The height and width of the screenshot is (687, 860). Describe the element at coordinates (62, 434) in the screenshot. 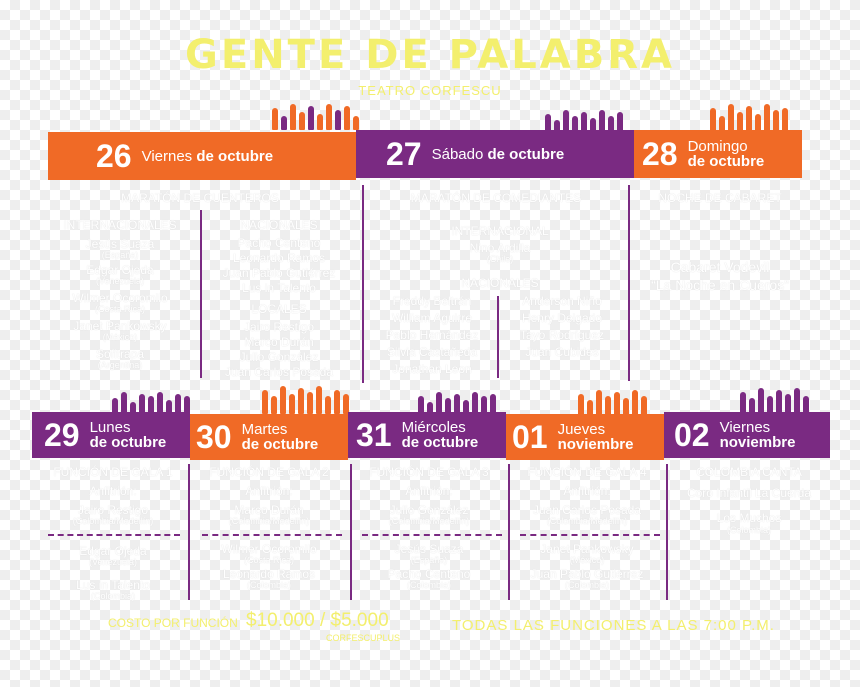

I see `day-number: 29` at that location.